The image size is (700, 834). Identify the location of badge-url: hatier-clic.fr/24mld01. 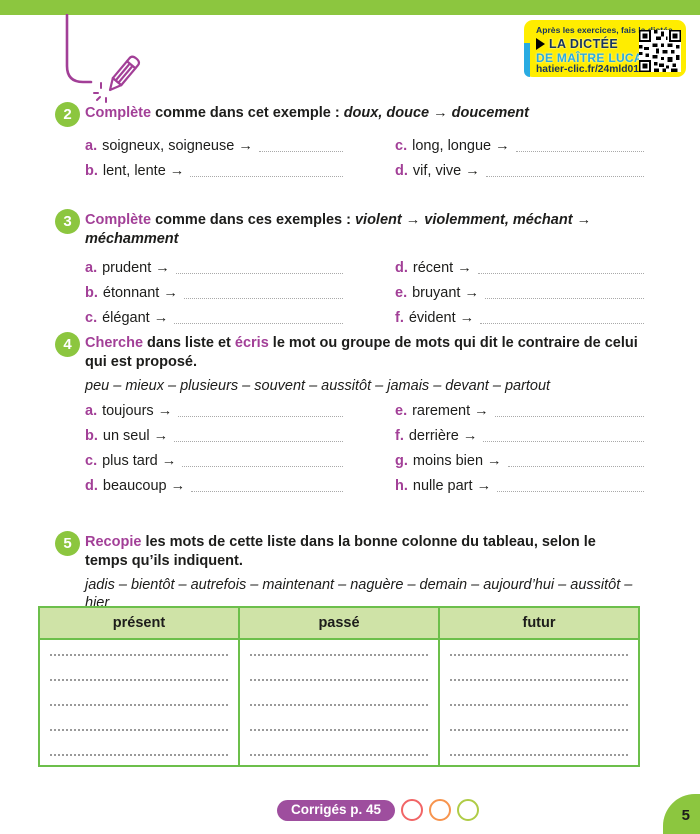
(588, 69).